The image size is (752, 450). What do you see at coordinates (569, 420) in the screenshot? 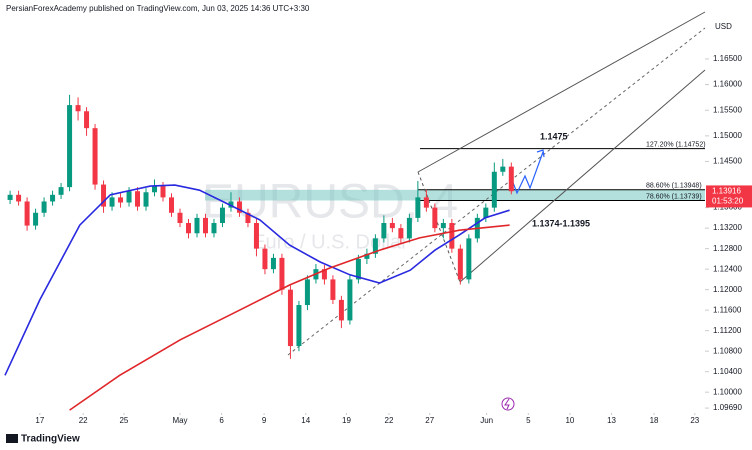
I see `x-tick-label: 10` at bounding box center [569, 420].